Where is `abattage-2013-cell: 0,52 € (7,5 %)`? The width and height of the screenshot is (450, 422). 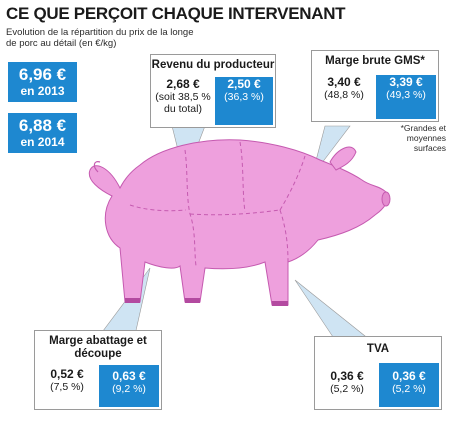 abattage-2013-cell: 0,52 € (7,5 %) is located at coordinates (67, 386).